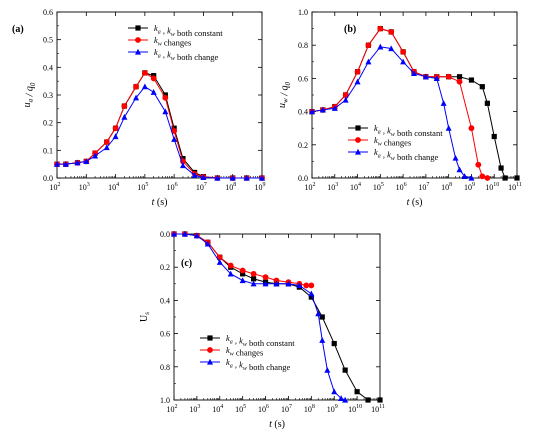 The width and height of the screenshot is (550, 439). What do you see at coordinates (172, 187) in the screenshot?
I see `x-tick-label: 10⁶` at bounding box center [172, 187].